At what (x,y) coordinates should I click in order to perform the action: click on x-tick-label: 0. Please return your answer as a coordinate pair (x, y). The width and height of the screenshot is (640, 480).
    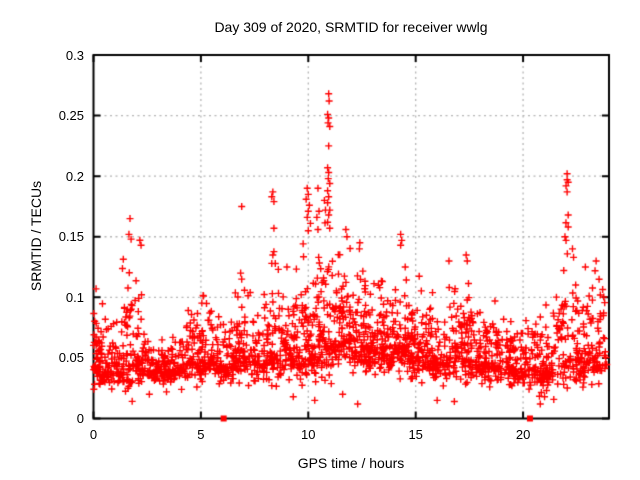
    Looking at the image, I should click on (93, 434).